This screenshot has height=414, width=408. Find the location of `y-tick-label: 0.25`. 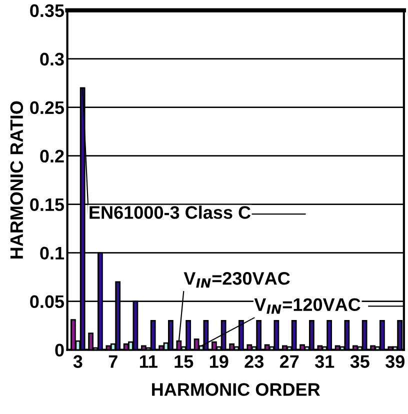

y-tick-label: 0.25 is located at coordinates (47, 107).